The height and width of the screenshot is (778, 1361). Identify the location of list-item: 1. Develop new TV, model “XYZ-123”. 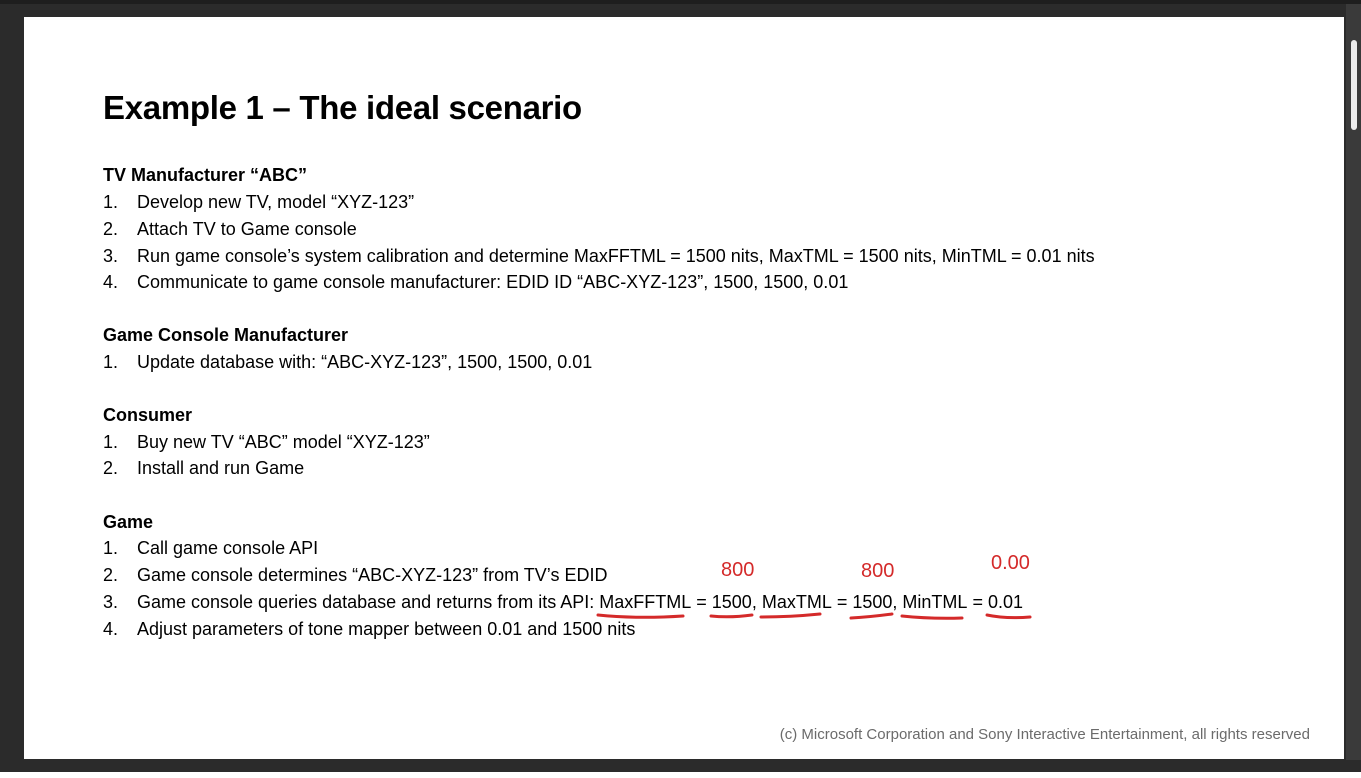
(259, 202).